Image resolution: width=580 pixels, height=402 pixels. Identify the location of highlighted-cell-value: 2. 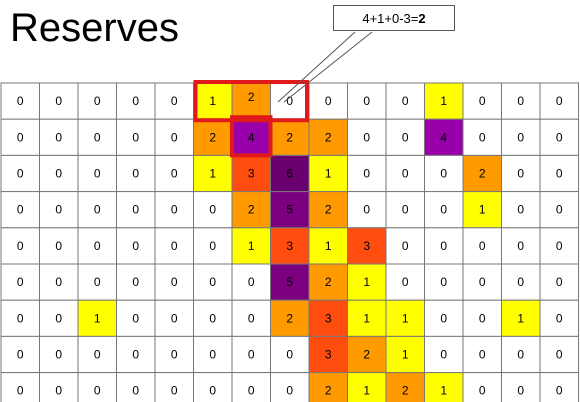
(251, 97).